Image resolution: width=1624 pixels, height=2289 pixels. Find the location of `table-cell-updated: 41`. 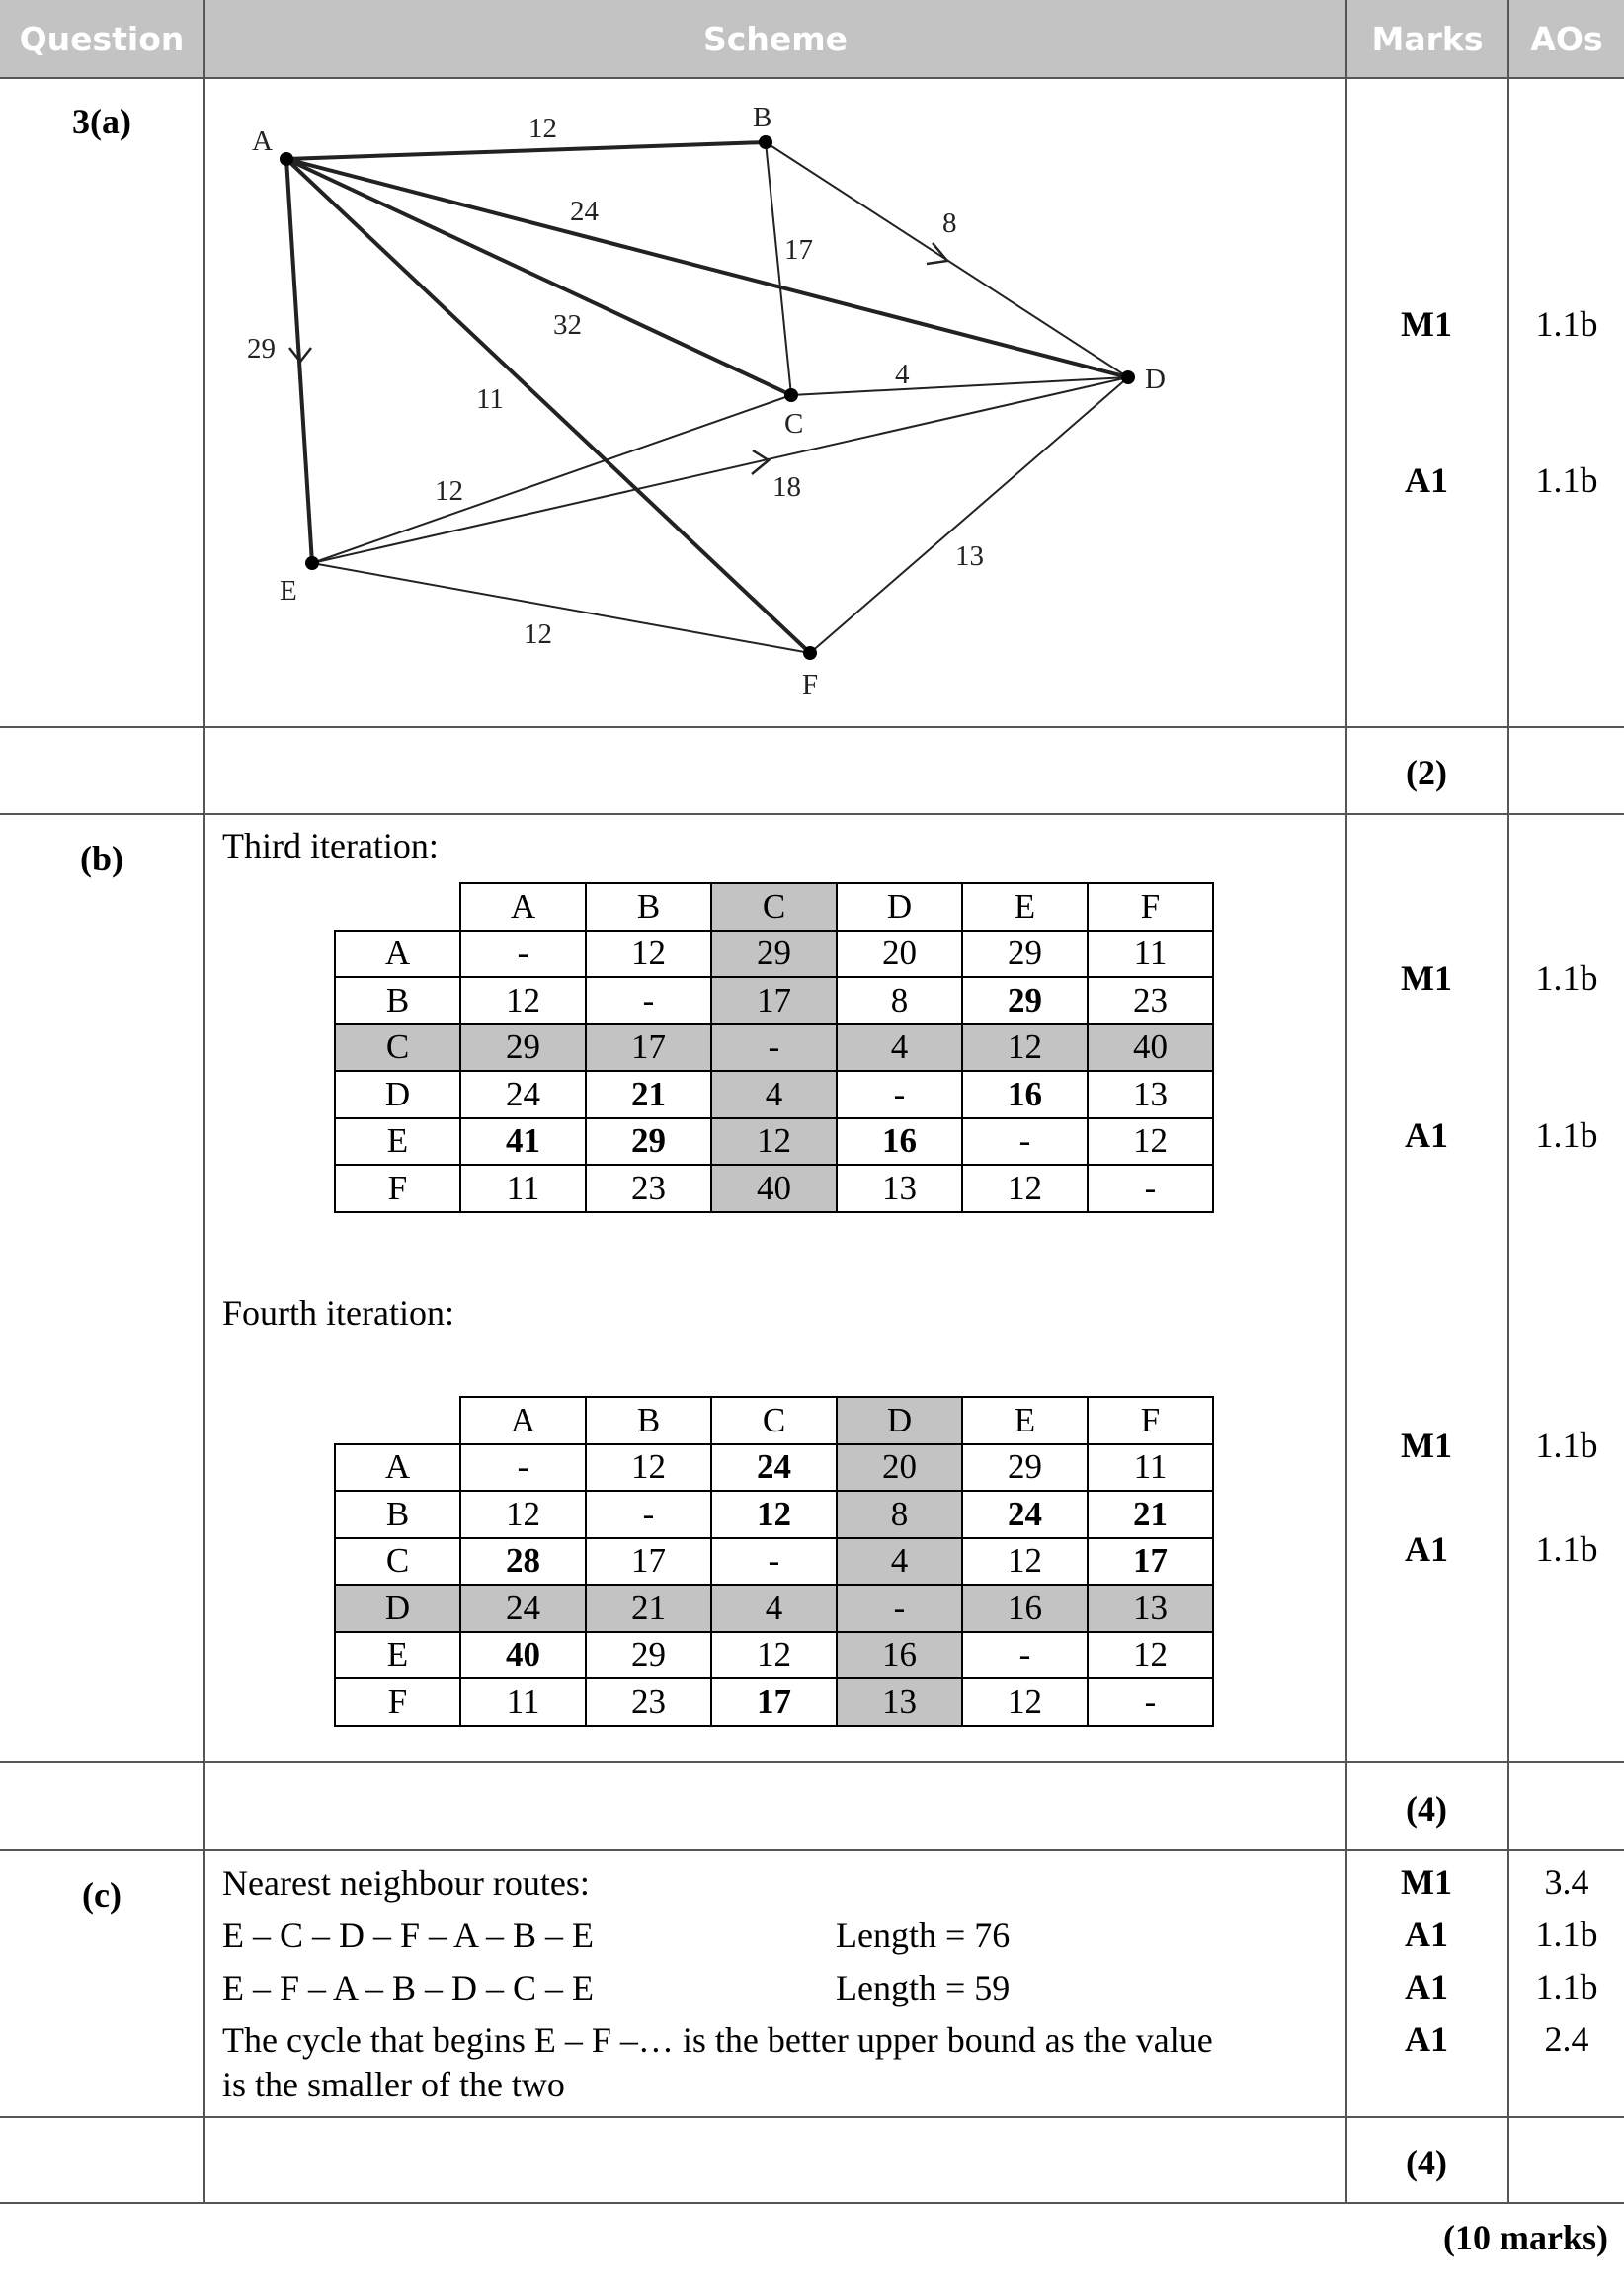

table-cell-updated: 41 is located at coordinates (523, 1141).